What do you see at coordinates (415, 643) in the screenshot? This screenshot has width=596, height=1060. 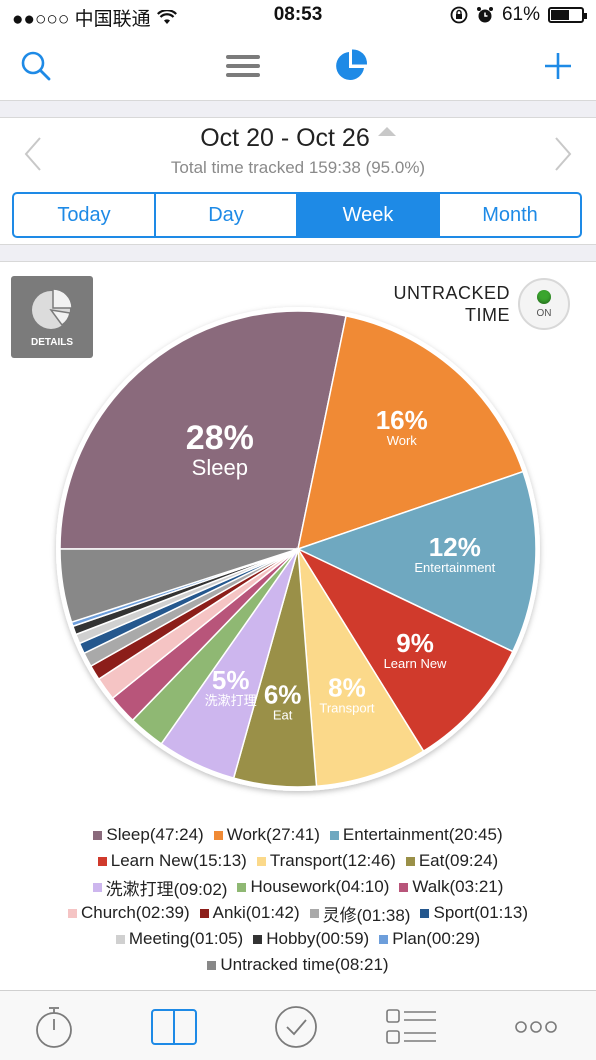 I see `slice-percent-label: 9%` at bounding box center [415, 643].